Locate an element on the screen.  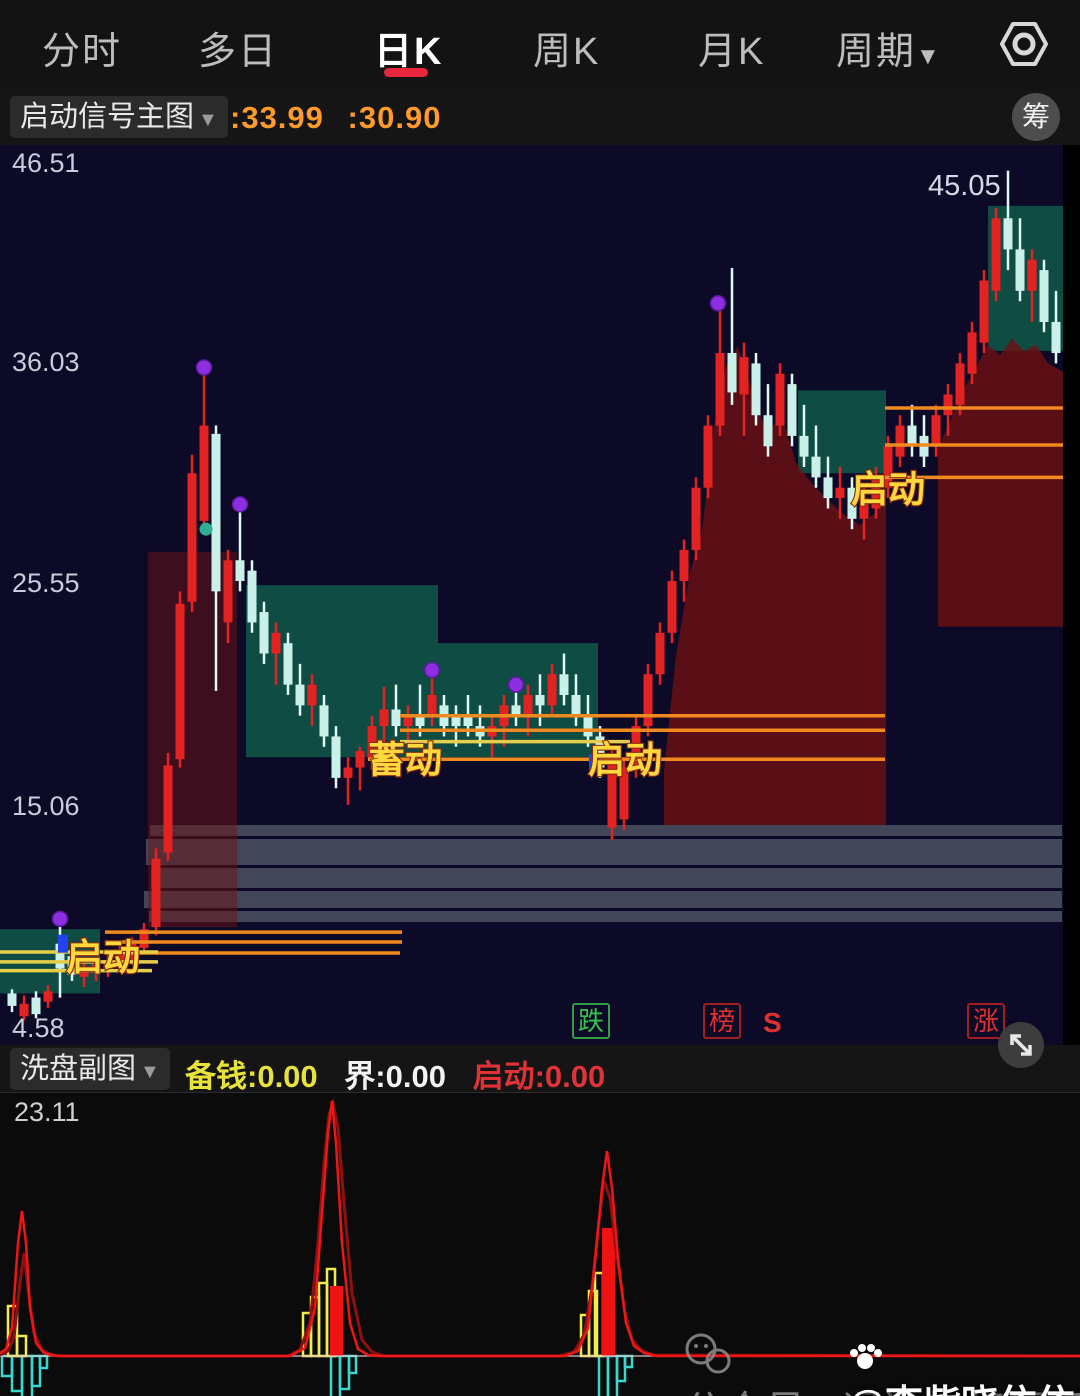
y-axis-label: 46.51 is located at coordinates (46, 163).